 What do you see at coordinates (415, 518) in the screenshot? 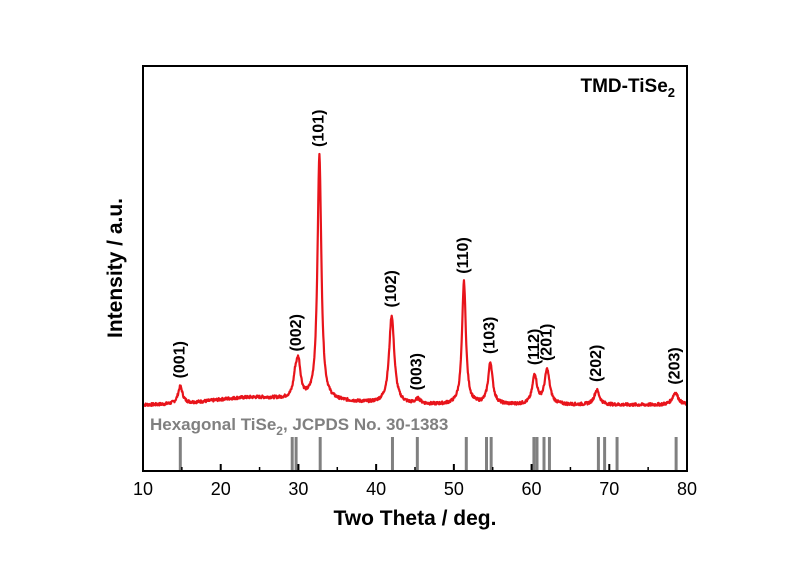
I see `x-axis-title: Two Theta / deg.` at bounding box center [415, 518].